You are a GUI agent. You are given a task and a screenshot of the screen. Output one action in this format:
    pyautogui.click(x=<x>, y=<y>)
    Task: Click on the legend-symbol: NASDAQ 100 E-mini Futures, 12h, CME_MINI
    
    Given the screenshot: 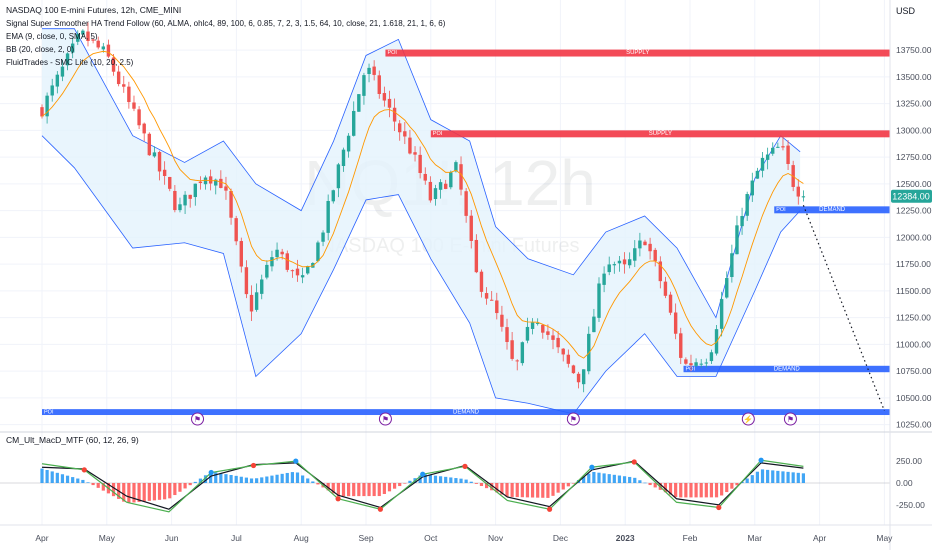 What is the action you would take?
    pyautogui.click(x=93, y=10)
    